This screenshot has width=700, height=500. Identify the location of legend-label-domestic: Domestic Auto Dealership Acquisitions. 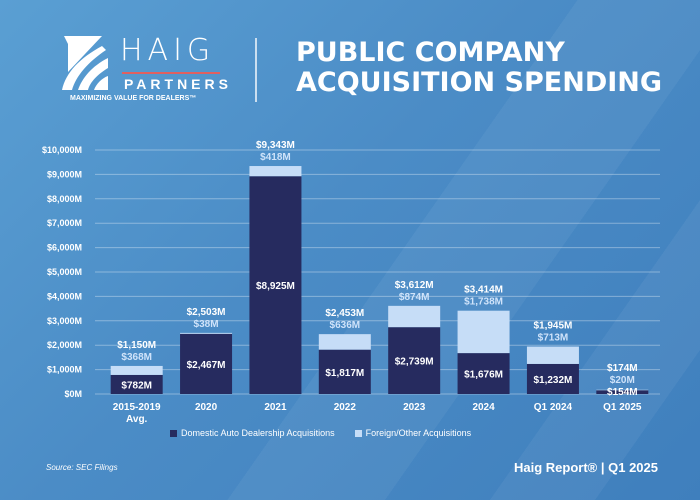
(258, 433).